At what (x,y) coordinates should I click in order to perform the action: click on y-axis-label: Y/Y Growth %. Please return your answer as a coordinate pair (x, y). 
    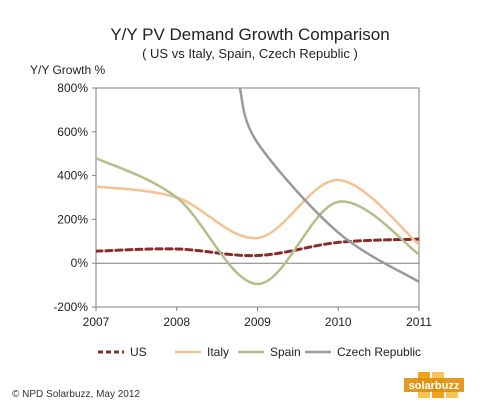
    Looking at the image, I should click on (67, 70).